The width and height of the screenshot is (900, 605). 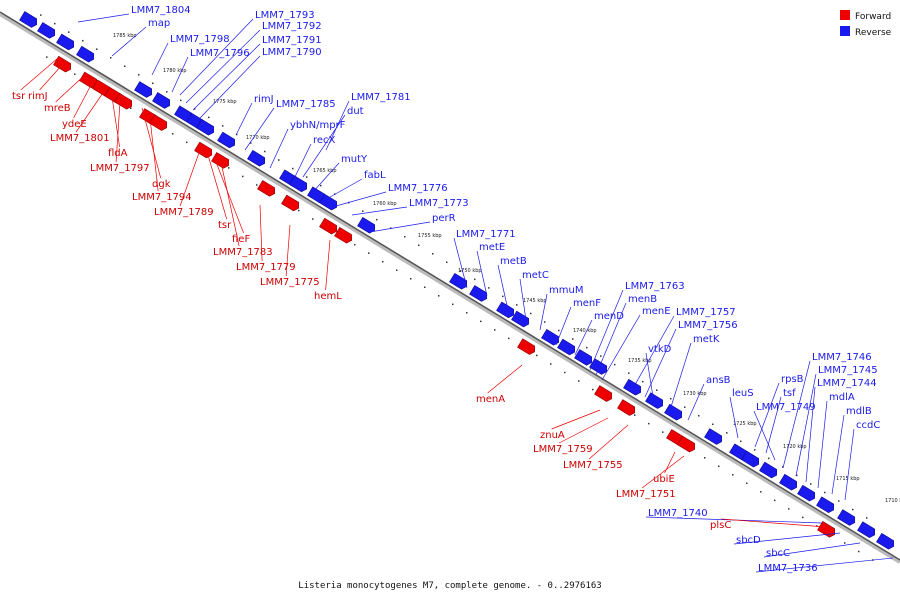 What do you see at coordinates (609, 316) in the screenshot?
I see `reverse-gene-label: menD` at bounding box center [609, 316].